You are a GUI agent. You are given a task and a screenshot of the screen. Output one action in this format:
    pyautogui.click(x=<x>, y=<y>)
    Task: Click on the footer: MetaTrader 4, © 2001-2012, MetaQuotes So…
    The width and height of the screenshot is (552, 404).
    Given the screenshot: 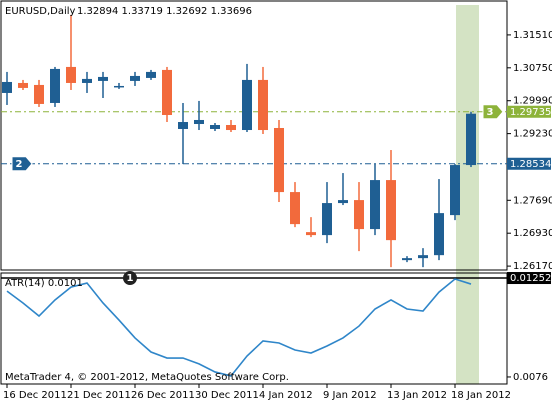 What is the action you would take?
    pyautogui.click(x=147, y=377)
    